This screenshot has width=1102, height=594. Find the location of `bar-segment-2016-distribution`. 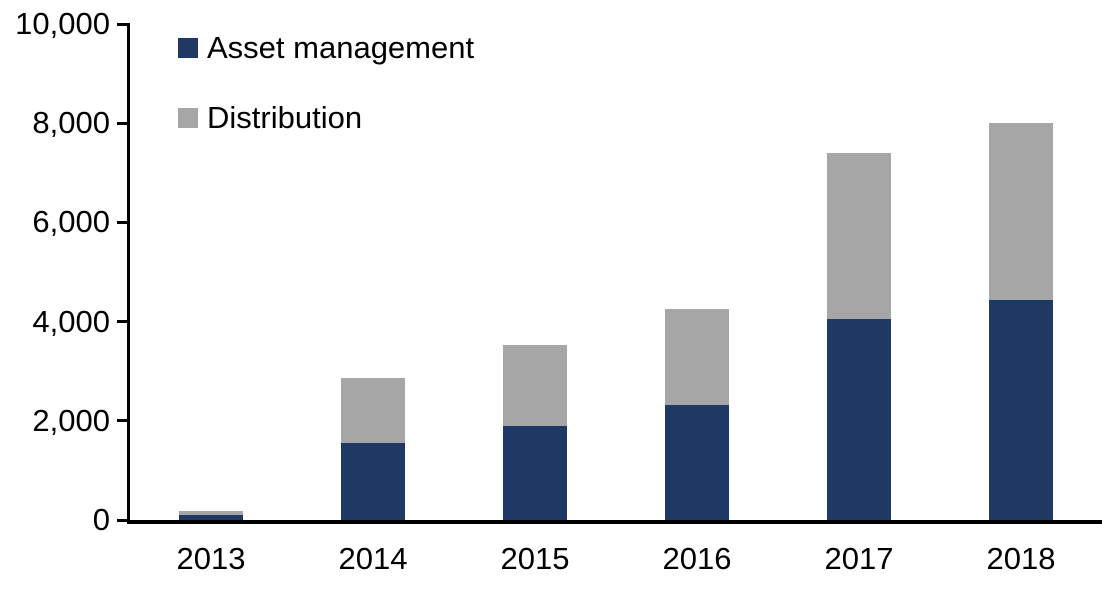

bar-segment-2016-distribution is located at coordinates (697, 356).